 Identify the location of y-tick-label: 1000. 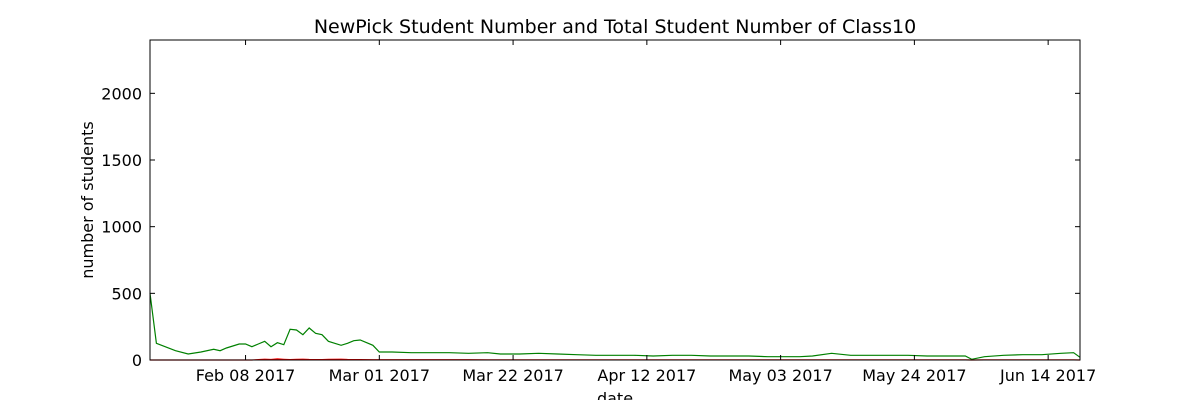
(121, 227).